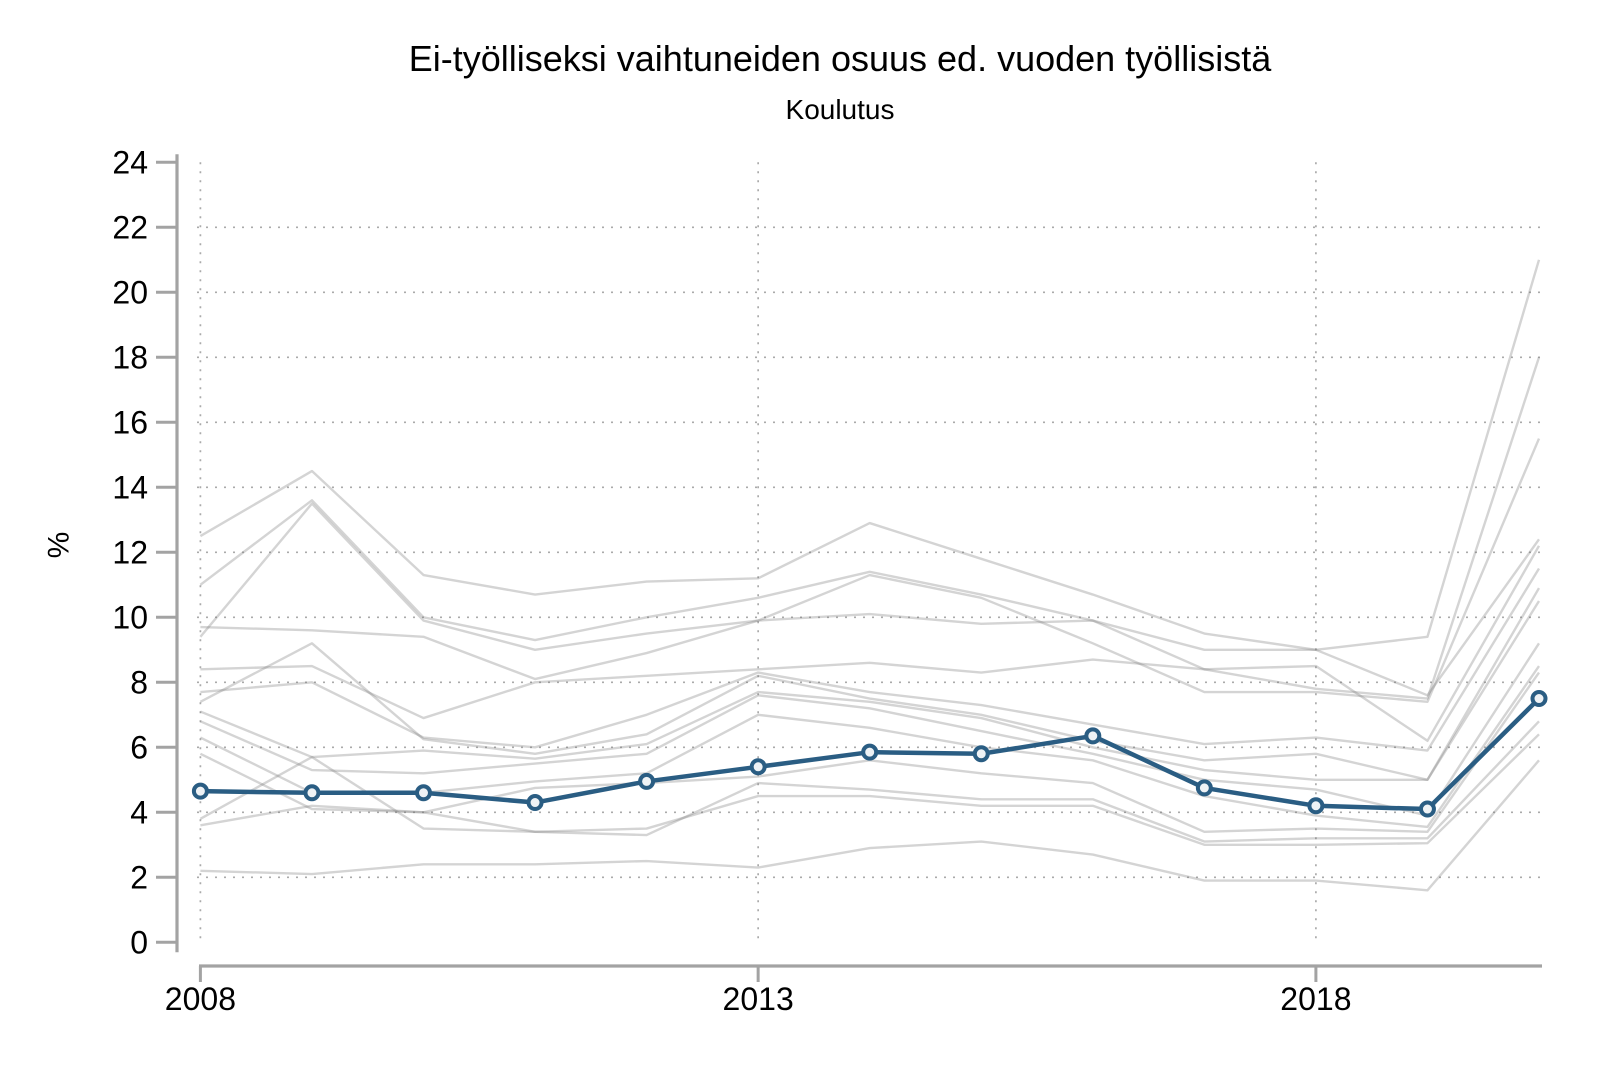 The width and height of the screenshot is (1600, 1067). Describe the element at coordinates (130, 293) in the screenshot. I see `y-tick-label: 20` at that location.